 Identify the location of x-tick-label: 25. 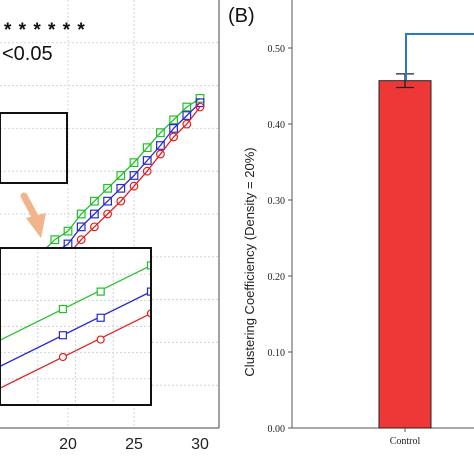
(134, 444).